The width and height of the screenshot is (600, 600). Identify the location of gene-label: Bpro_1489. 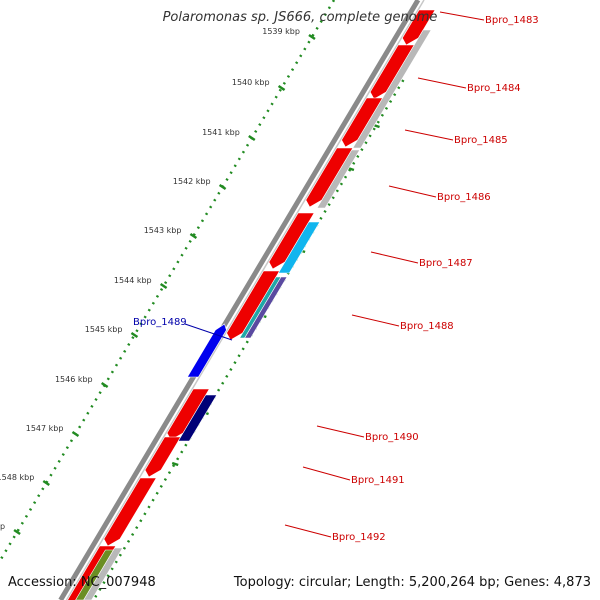
(160, 322).